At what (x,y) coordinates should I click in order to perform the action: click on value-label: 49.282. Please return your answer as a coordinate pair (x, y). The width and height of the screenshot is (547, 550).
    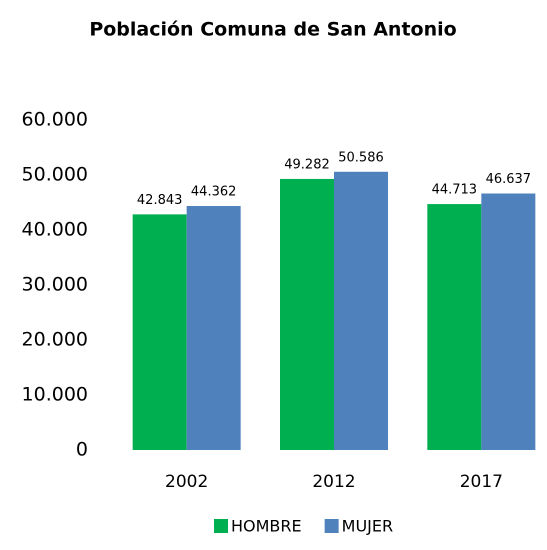
    Looking at the image, I should click on (307, 164).